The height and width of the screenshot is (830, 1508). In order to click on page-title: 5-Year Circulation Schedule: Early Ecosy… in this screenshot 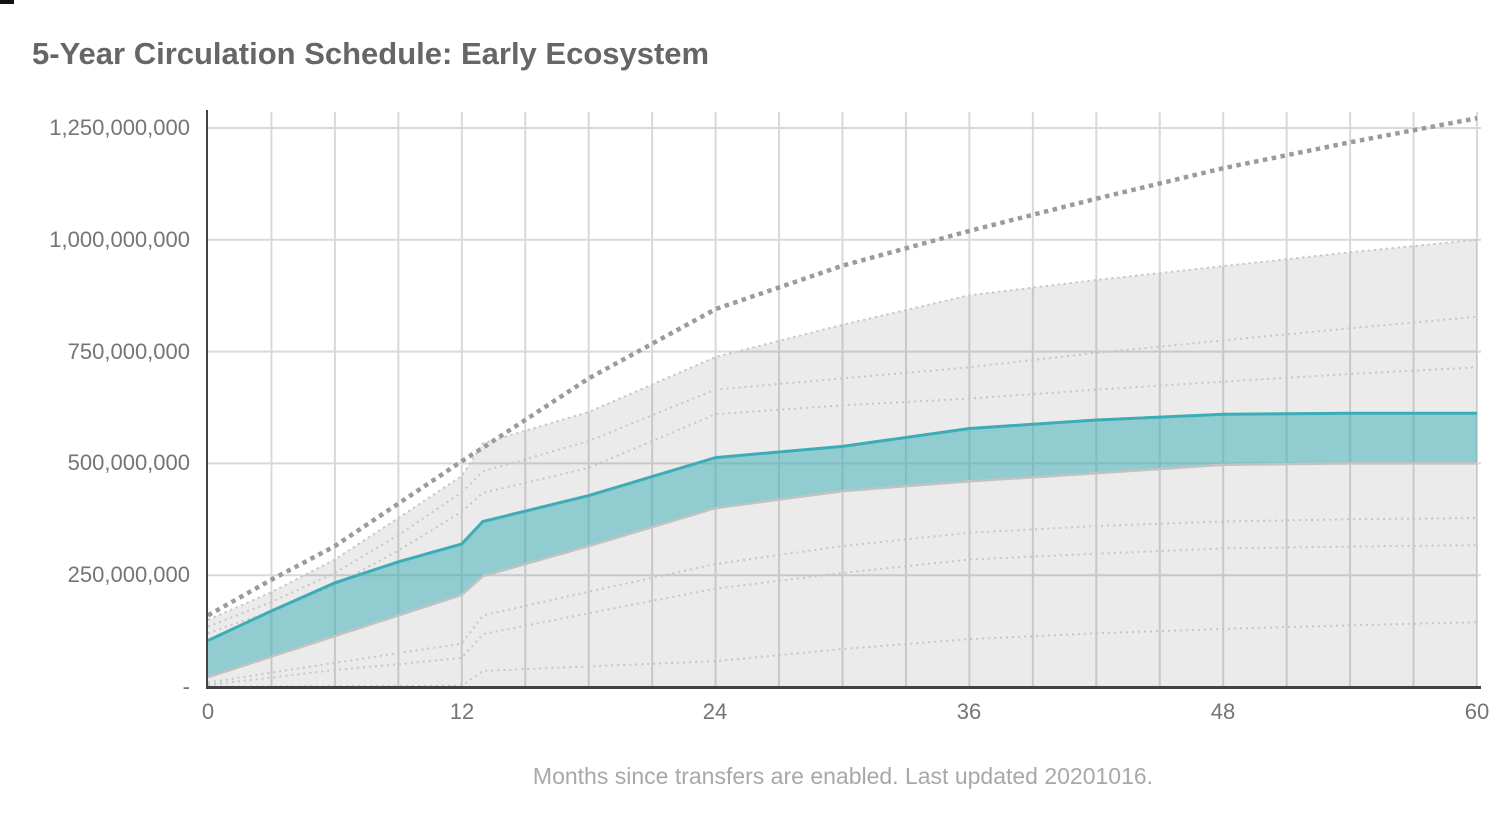, I will do `click(371, 53)`.